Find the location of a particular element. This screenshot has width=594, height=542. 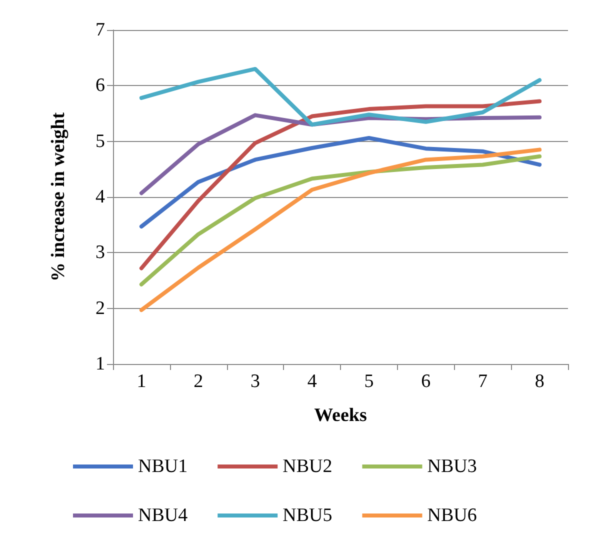

x-tick-label: 2 is located at coordinates (199, 381).